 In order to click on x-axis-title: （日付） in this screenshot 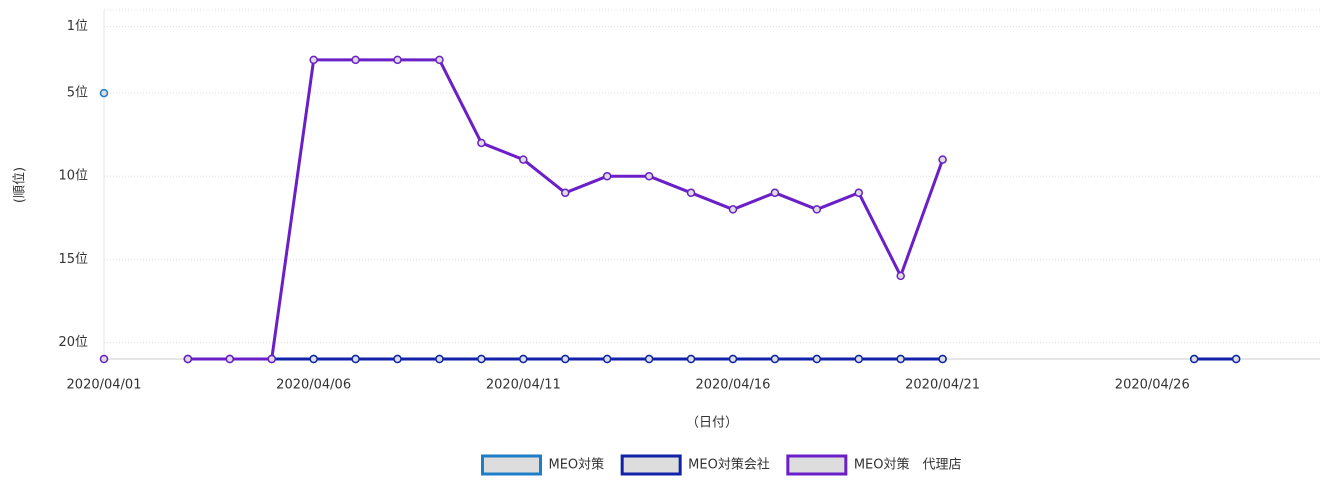, I will do `click(712, 423)`.